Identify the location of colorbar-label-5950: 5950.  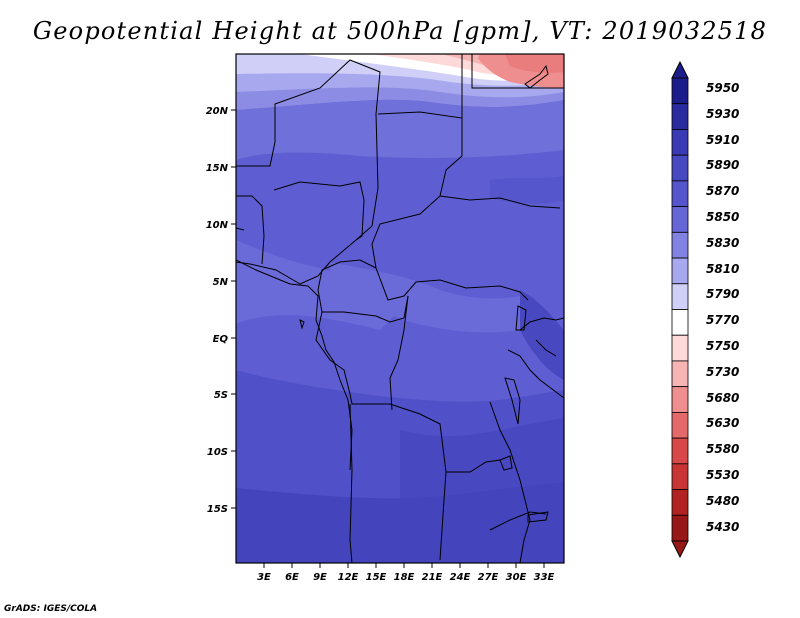
(722, 88).